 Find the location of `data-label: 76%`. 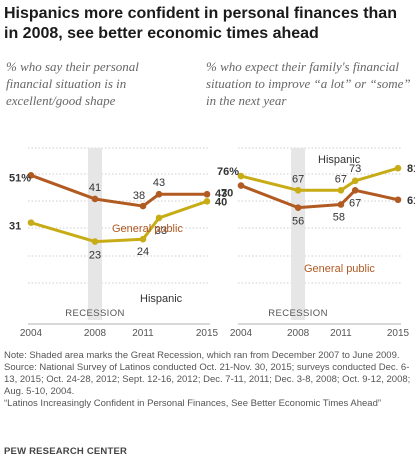

data-label: 76% is located at coordinates (228, 172).